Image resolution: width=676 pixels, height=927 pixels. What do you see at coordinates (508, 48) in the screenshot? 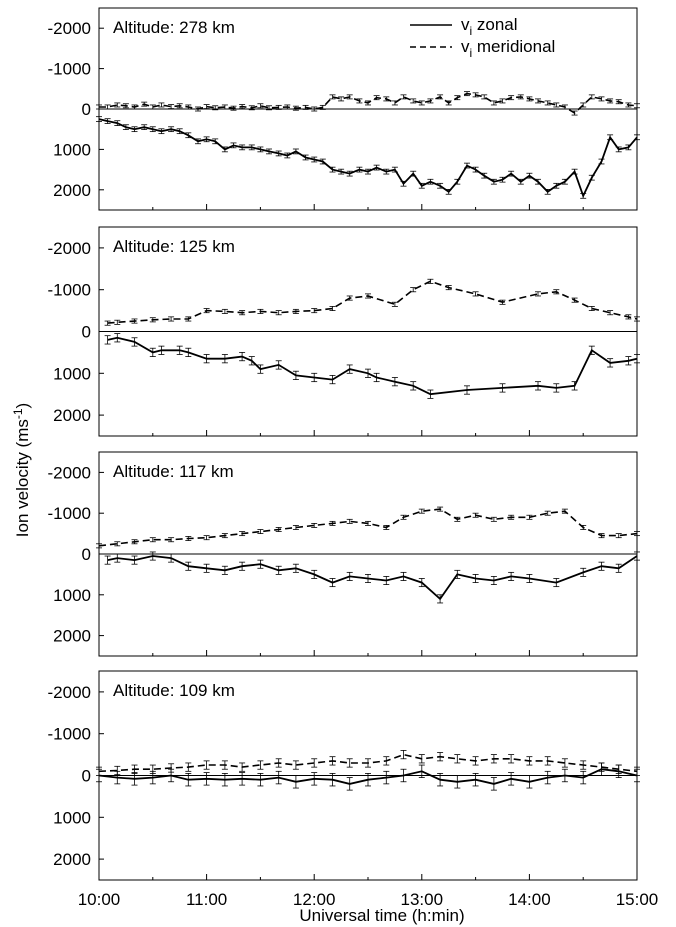
I see `legend-meridional-label: vi meridional` at bounding box center [508, 48].